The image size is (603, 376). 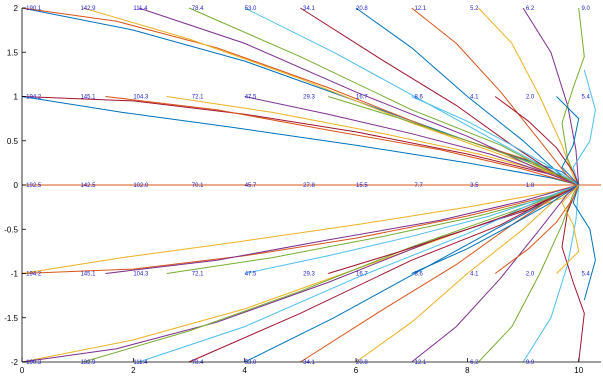 What do you see at coordinates (88, 363) in the screenshot?
I see `point-label: 132.9` at bounding box center [88, 363].